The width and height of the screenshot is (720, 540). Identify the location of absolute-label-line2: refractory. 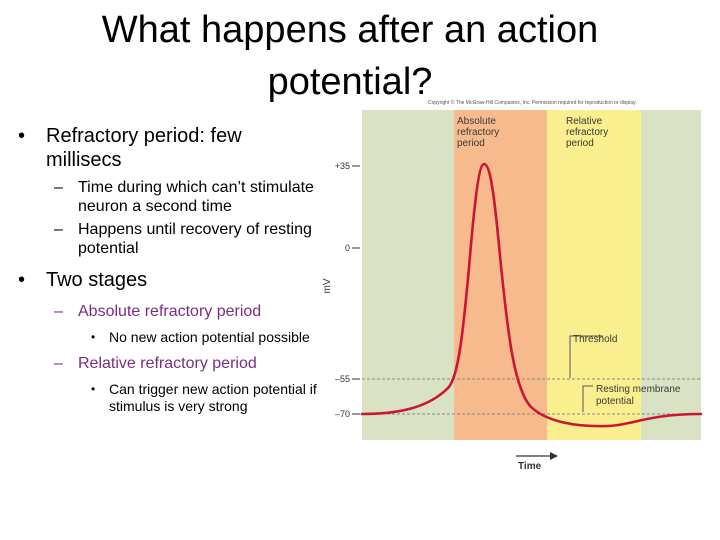
(478, 132).